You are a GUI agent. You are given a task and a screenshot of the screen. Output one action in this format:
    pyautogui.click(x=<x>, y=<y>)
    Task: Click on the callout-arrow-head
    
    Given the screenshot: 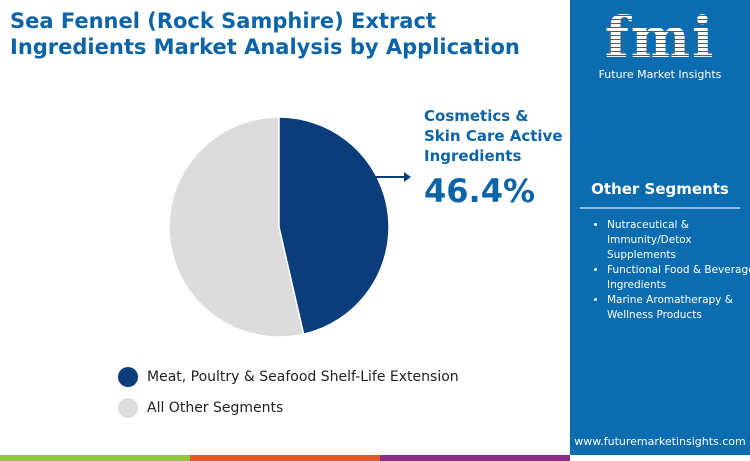 What is the action you would take?
    pyautogui.click(x=407, y=177)
    